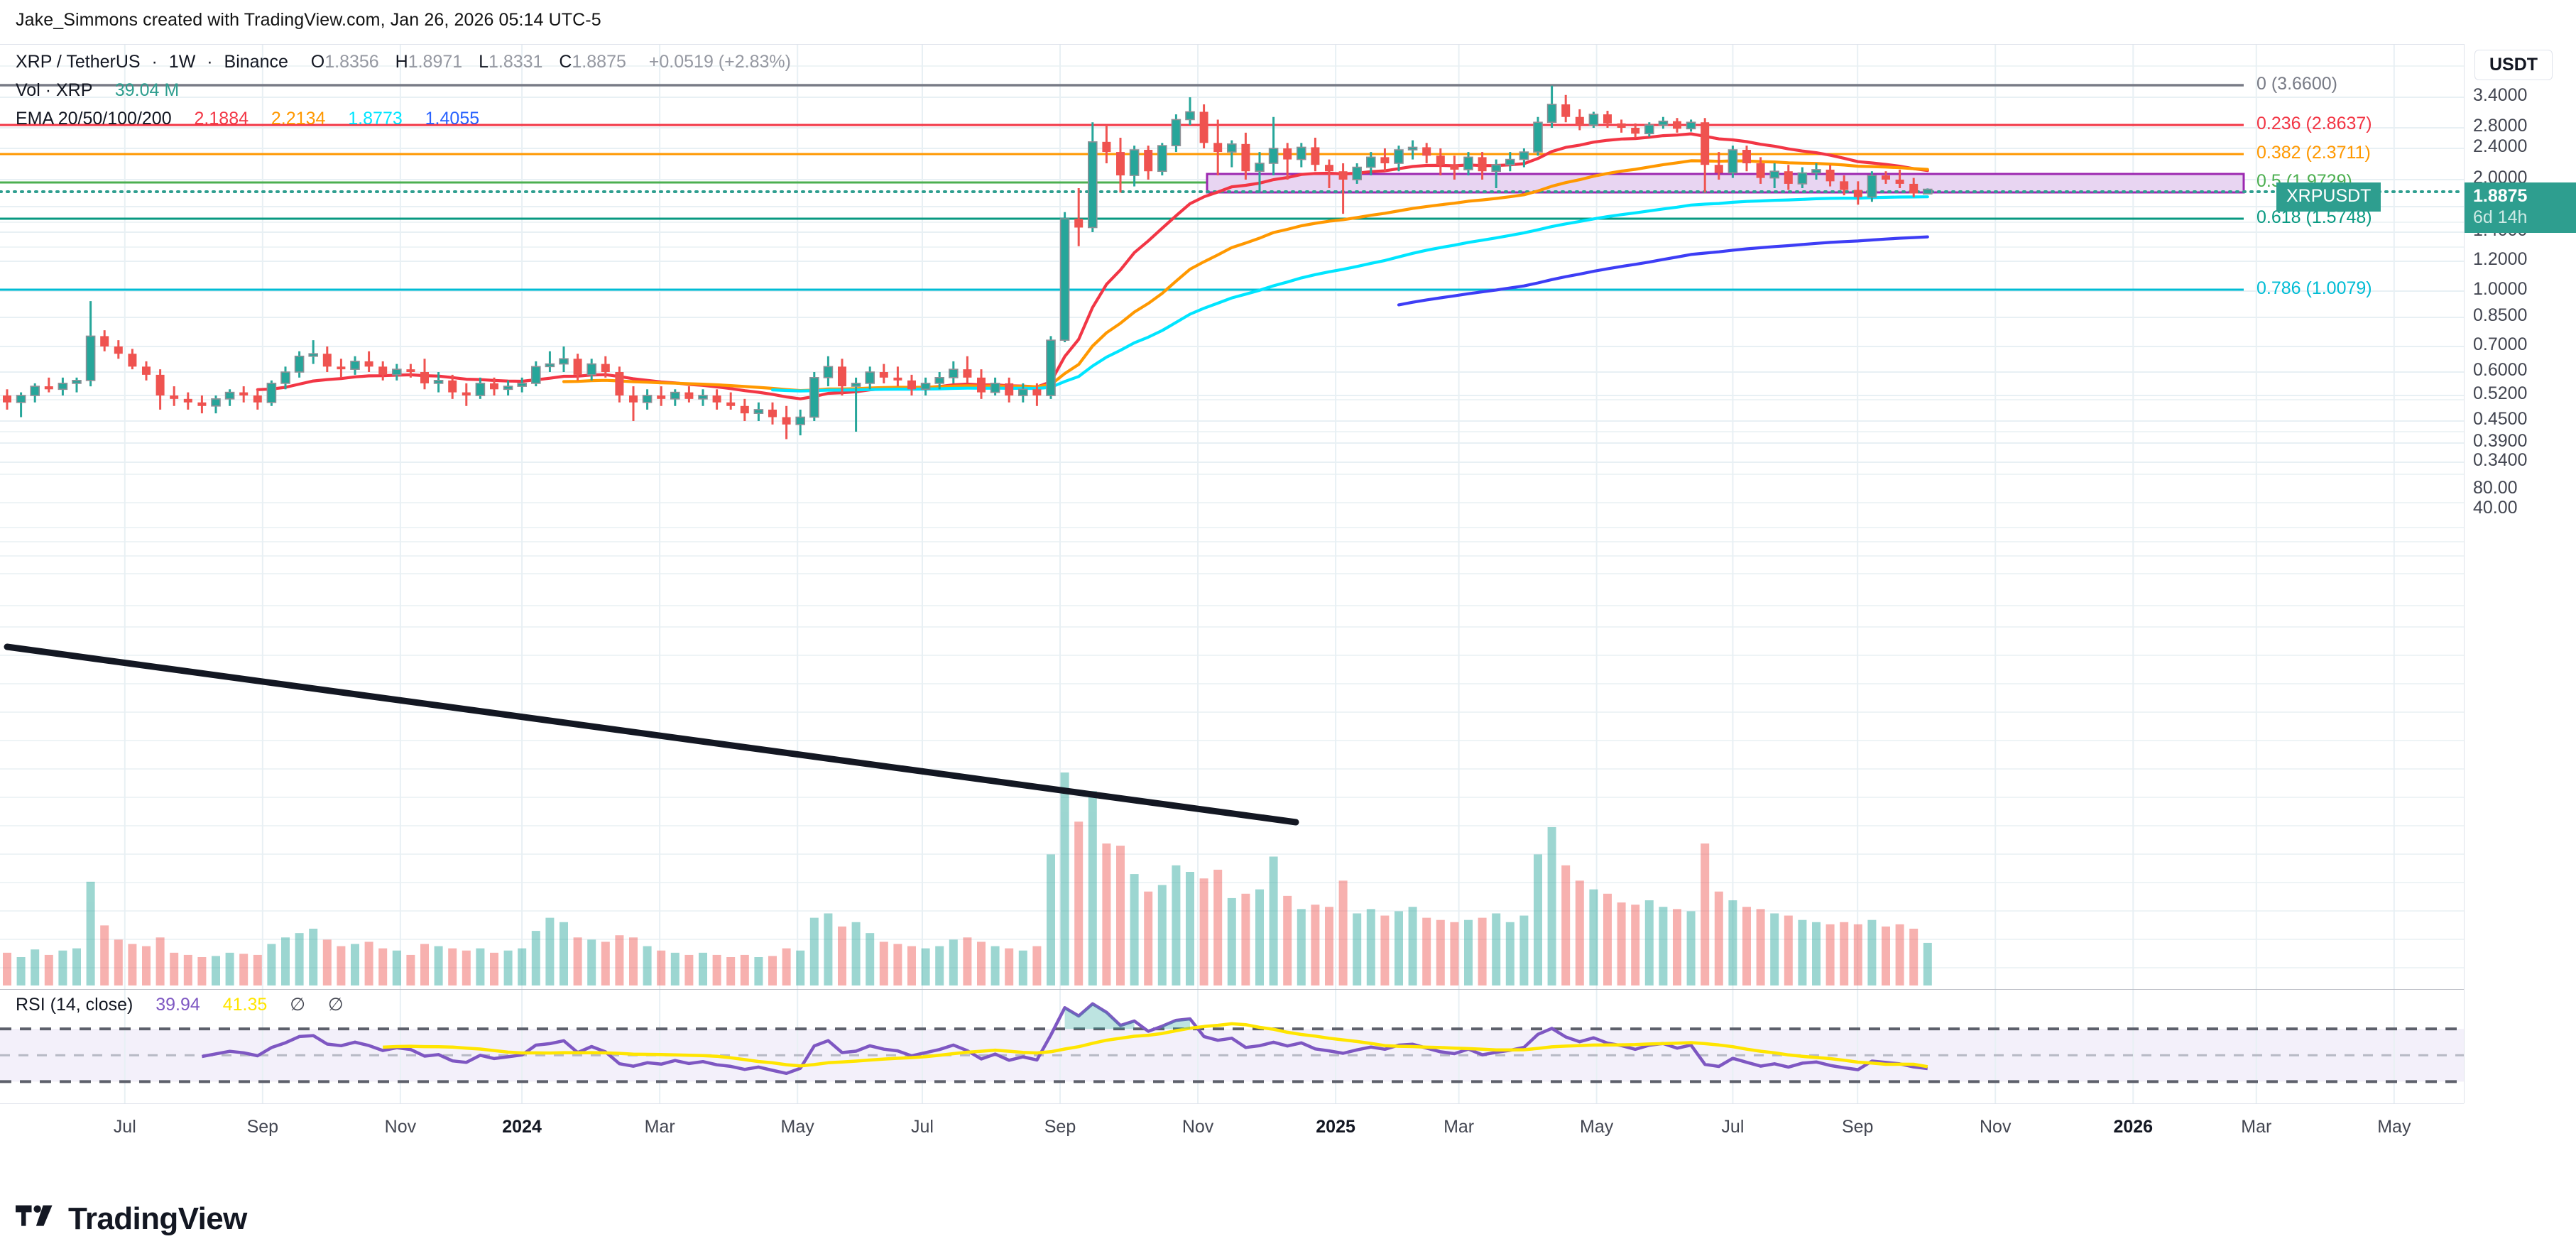 The height and width of the screenshot is (1256, 2576). What do you see at coordinates (1099, 1016) in the screenshot?
I see `rsi-overbought-area` at bounding box center [1099, 1016].